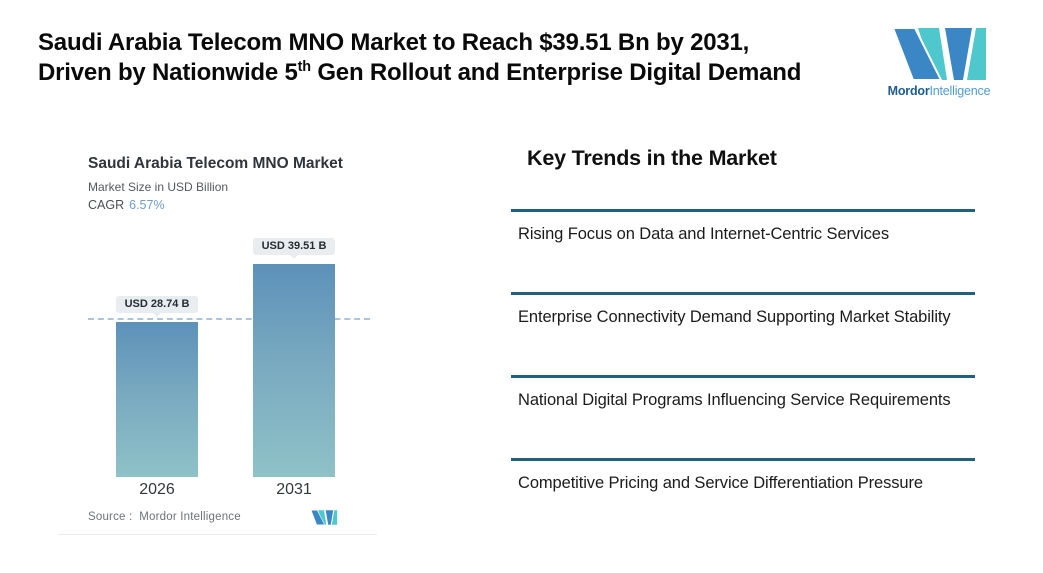 The height and width of the screenshot is (573, 1043). Describe the element at coordinates (157, 306) in the screenshot. I see `value-label-2026: USD 28.74 B` at that location.